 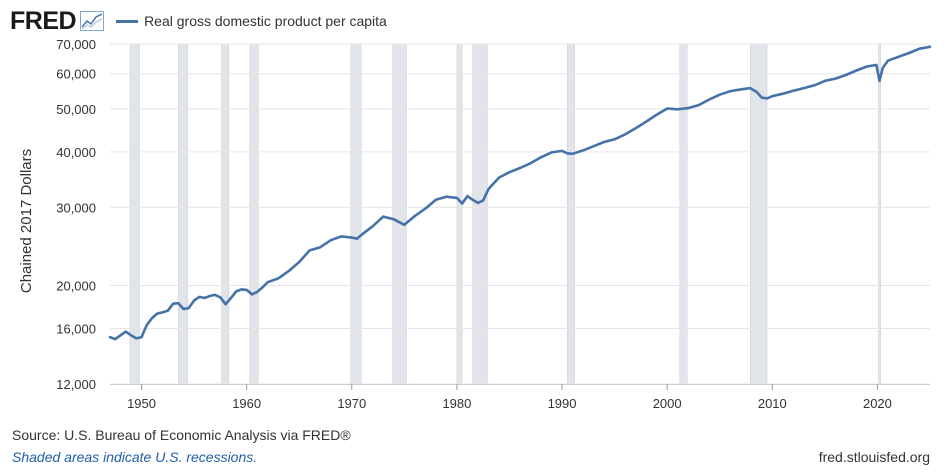 I want to click on y-axis-title: Chained 2017 Dollars, so click(x=26, y=221).